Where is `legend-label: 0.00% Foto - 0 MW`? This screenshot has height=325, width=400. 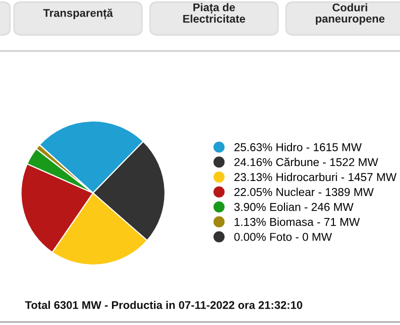
legend-label: 0.00% Foto - 0 MW is located at coordinates (283, 236).